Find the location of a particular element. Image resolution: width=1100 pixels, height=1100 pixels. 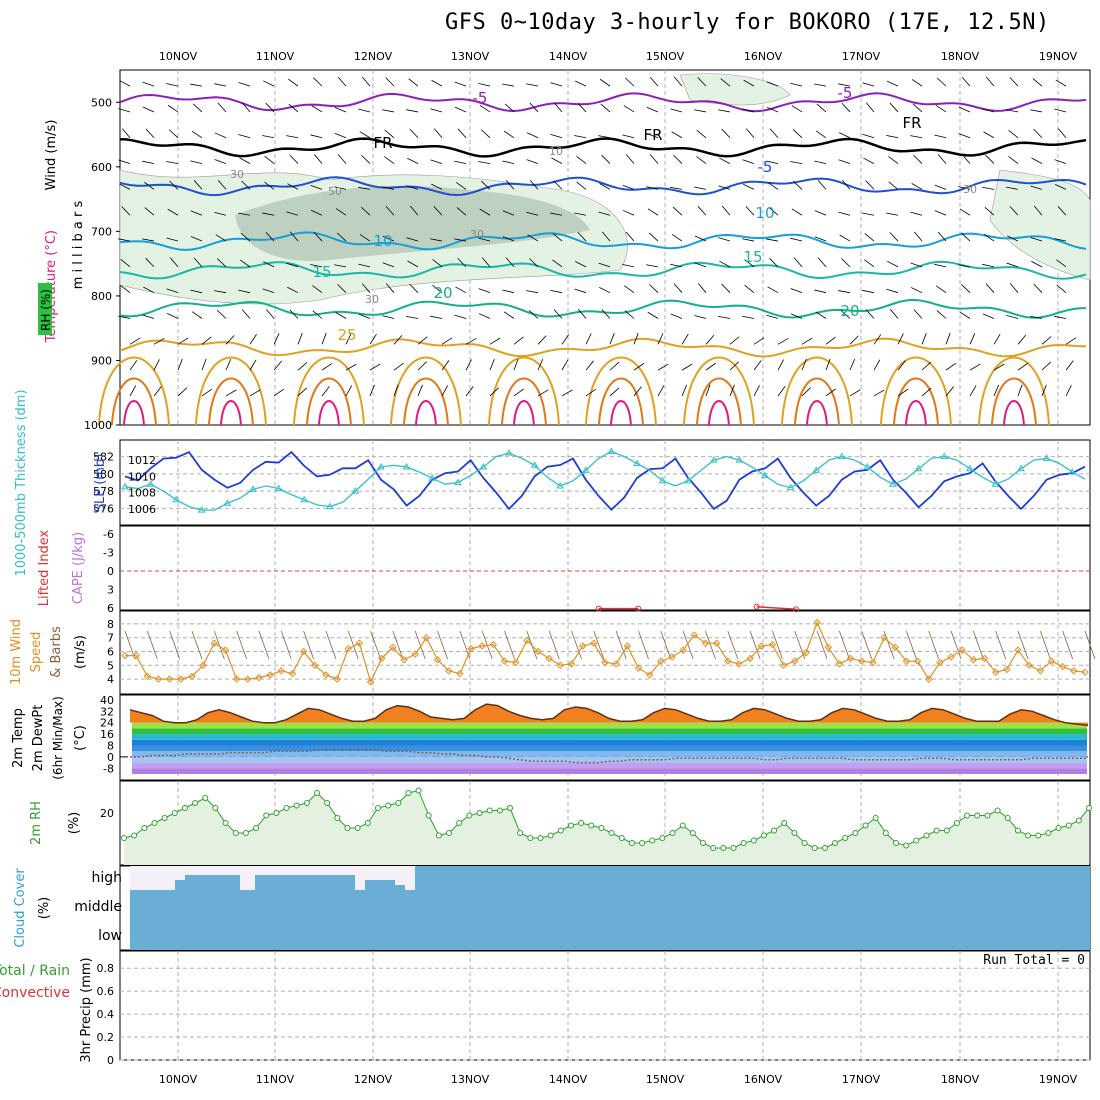

cloud-level-middle: middle is located at coordinates (98, 907).